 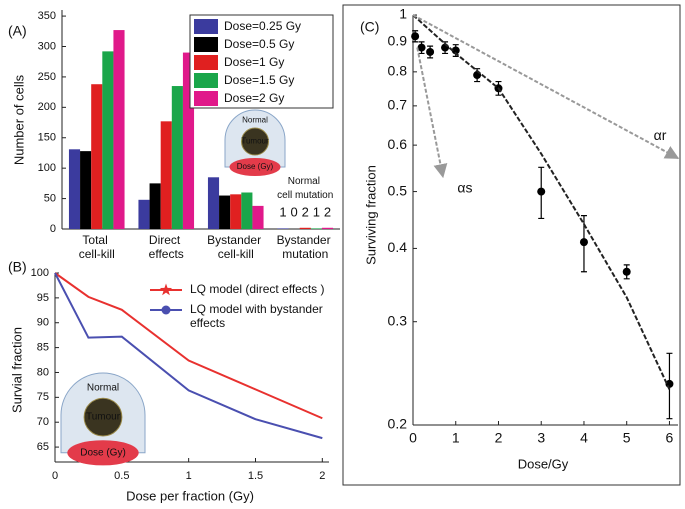 What do you see at coordinates (543, 463) in the screenshot?
I see `x-axis-label: Dose/Gy` at bounding box center [543, 463].